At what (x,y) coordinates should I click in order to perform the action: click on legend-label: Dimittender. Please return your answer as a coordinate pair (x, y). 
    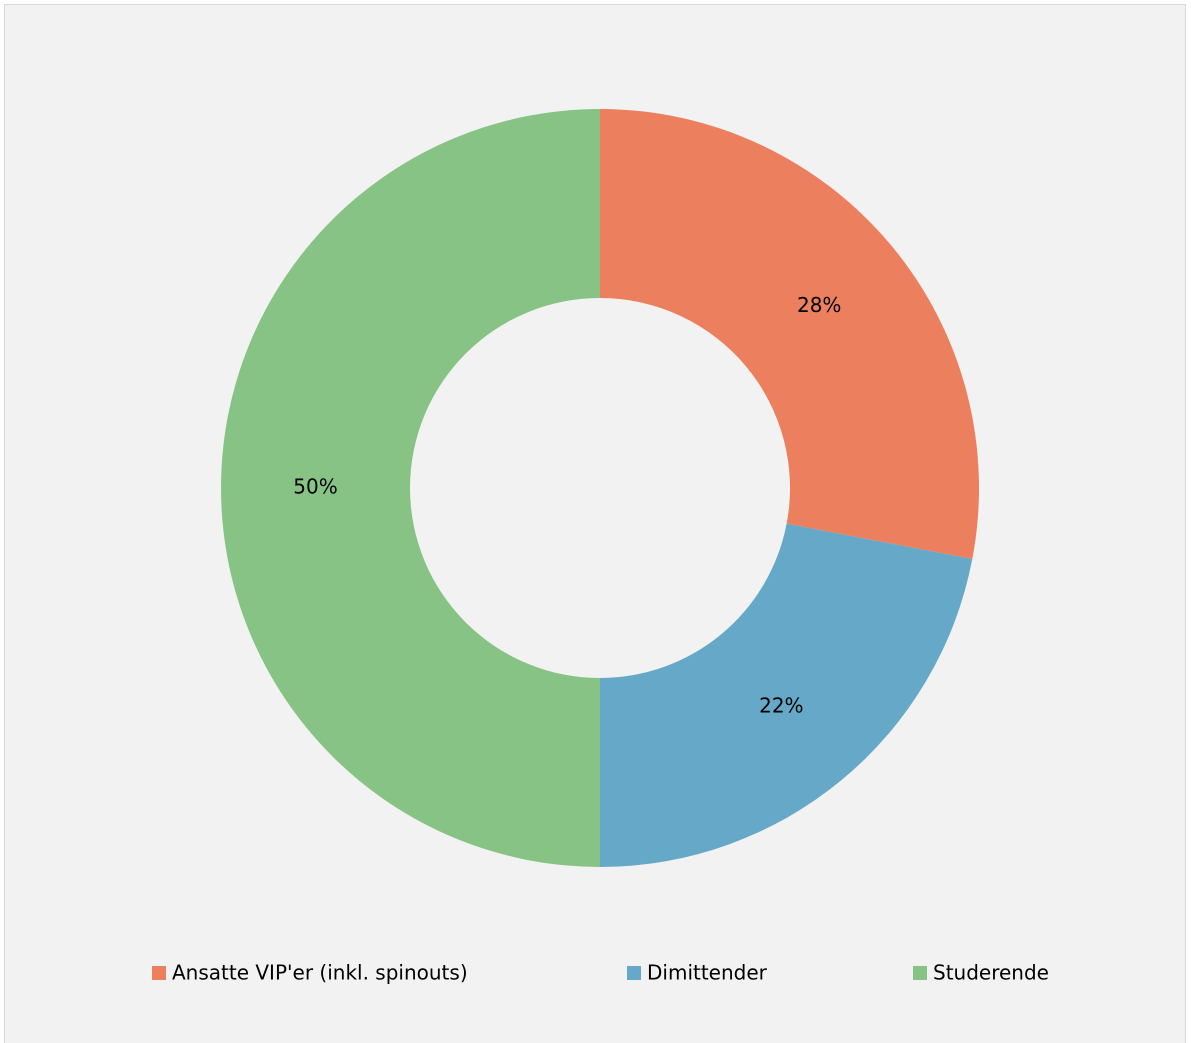
    Looking at the image, I should click on (707, 973).